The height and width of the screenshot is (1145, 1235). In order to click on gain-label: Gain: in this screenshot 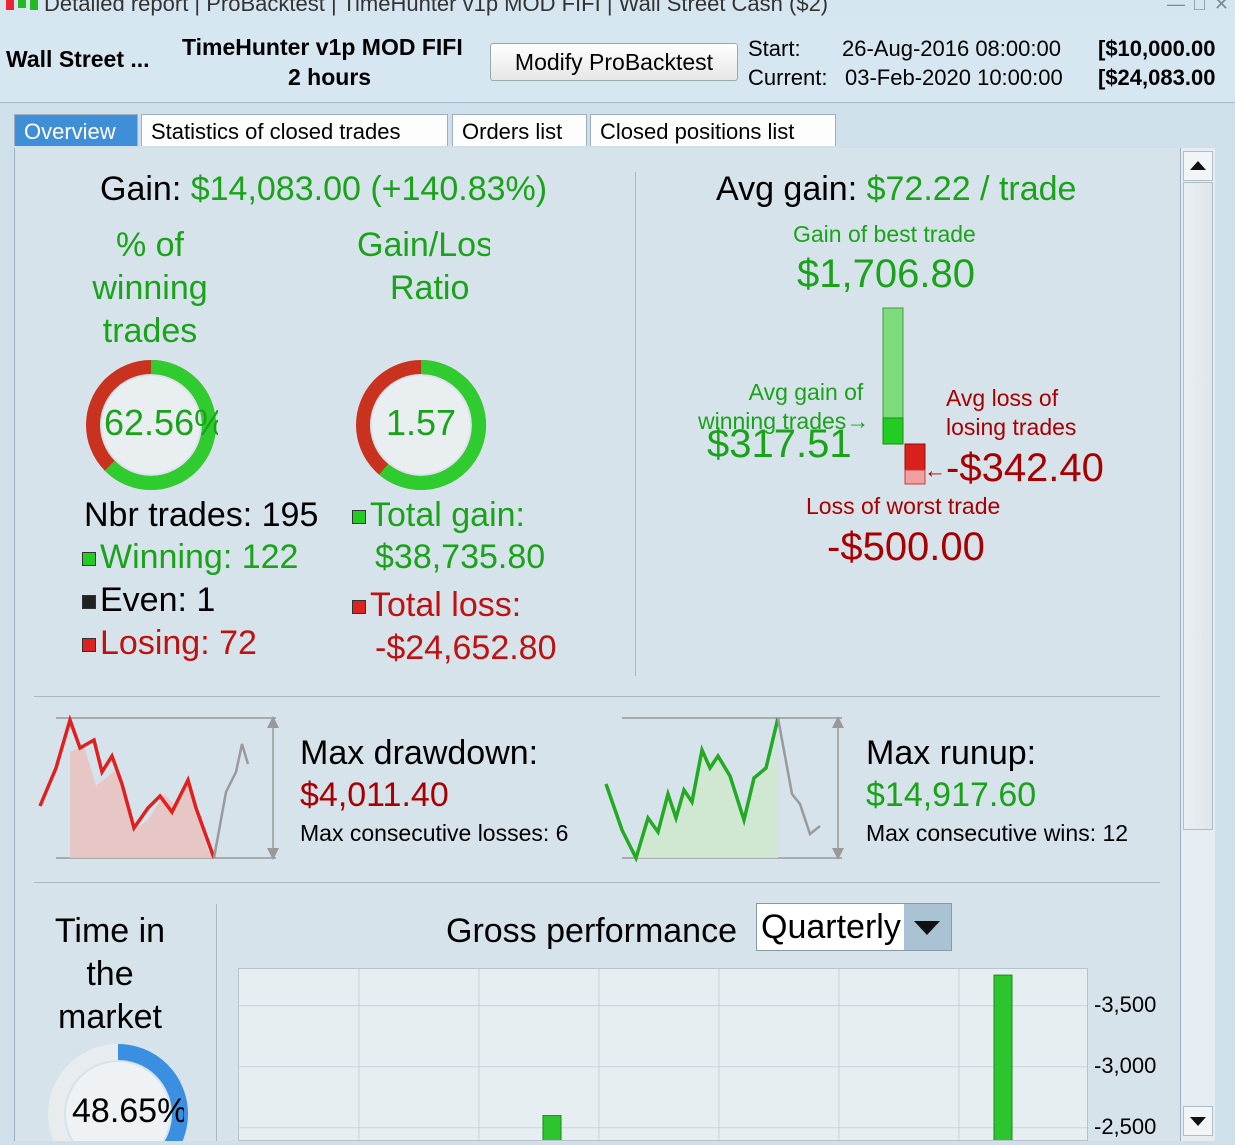, I will do `click(141, 189)`.